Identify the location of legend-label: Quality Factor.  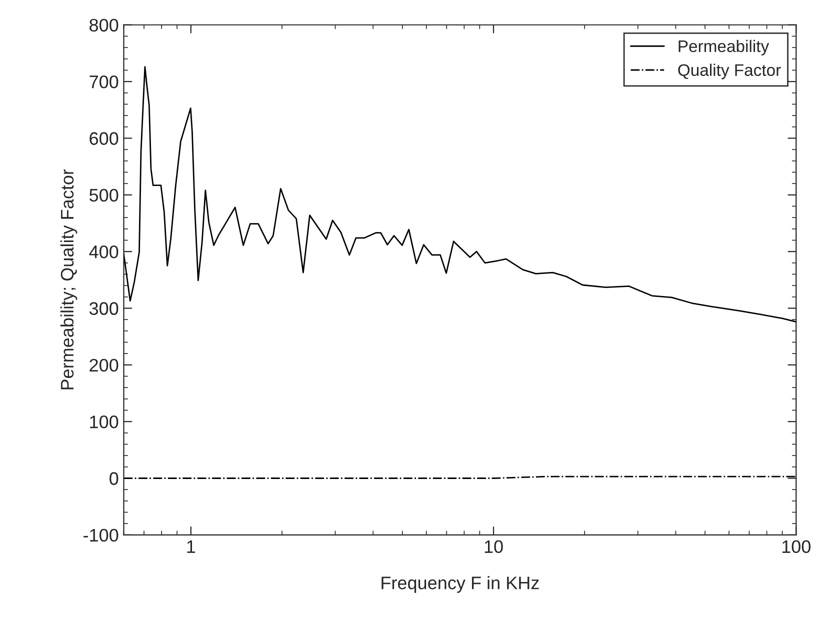
(729, 72).